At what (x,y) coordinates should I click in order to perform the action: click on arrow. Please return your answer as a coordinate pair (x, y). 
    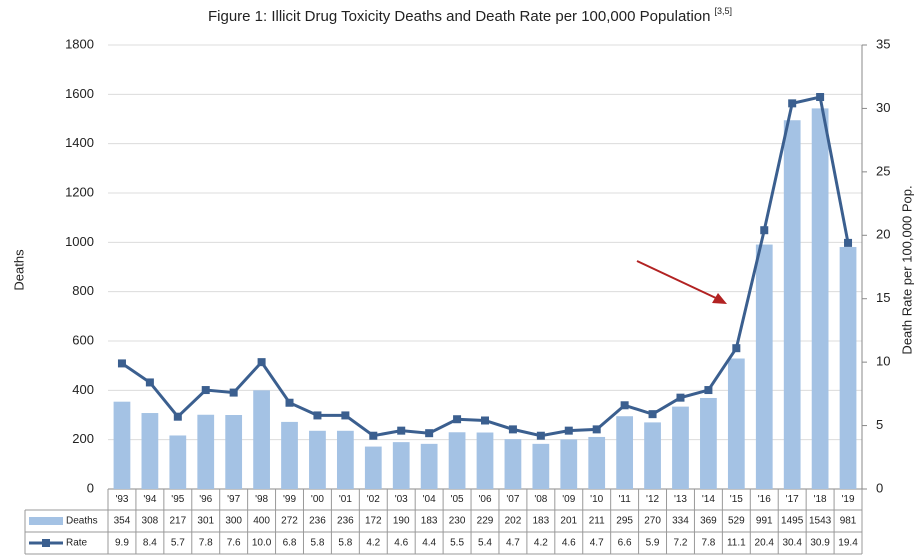
    Looking at the image, I should click on (681, 282).